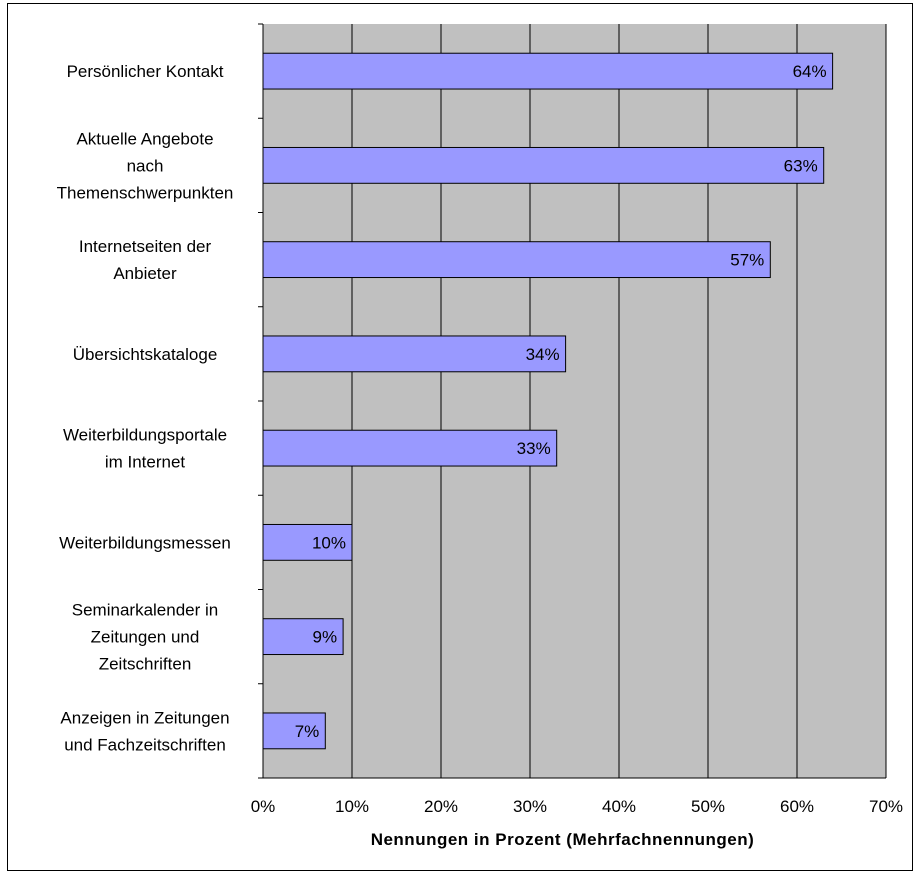 Image resolution: width=920 pixels, height=877 pixels. Describe the element at coordinates (563, 839) in the screenshot. I see `x-axis-title: Nennungen in Prozent (Mehrfachnennungen)` at that location.